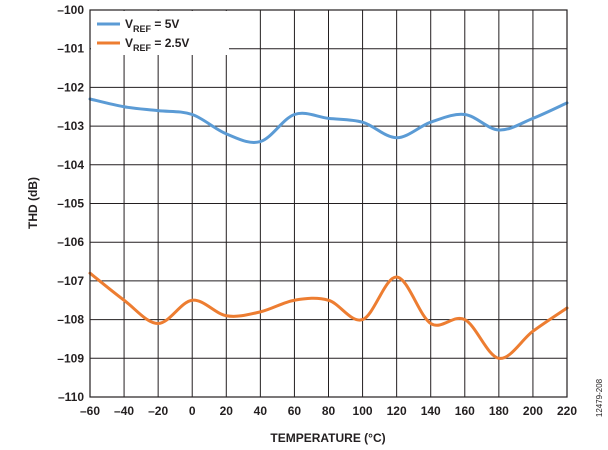 Image resolution: width=608 pixels, height=450 pixels. Describe the element at coordinates (327, 438) in the screenshot. I see `x-axis-title: TEMPERATURE (°C)` at that location.